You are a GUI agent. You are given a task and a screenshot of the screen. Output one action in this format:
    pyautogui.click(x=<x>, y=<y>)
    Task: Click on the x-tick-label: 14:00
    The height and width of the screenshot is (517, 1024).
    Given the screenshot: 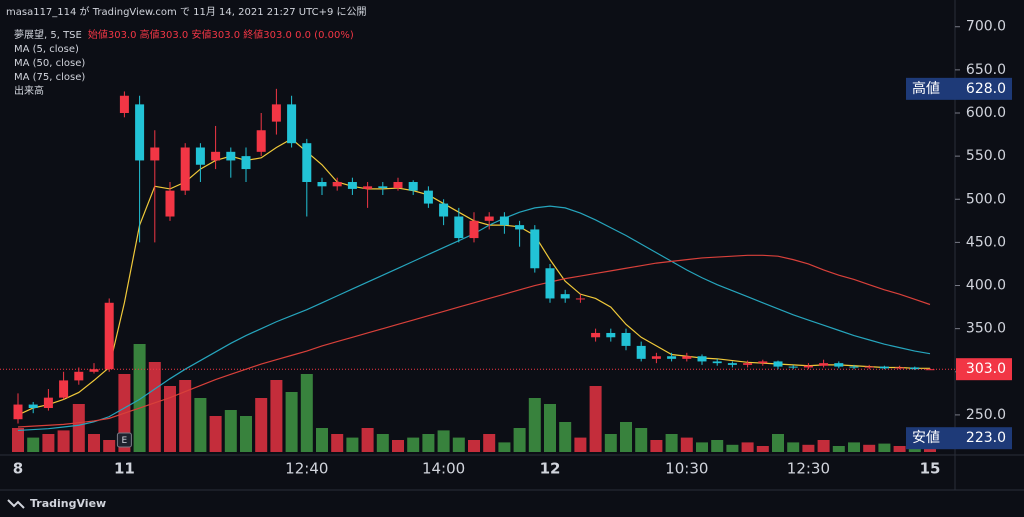 What is the action you would take?
    pyautogui.click(x=443, y=469)
    